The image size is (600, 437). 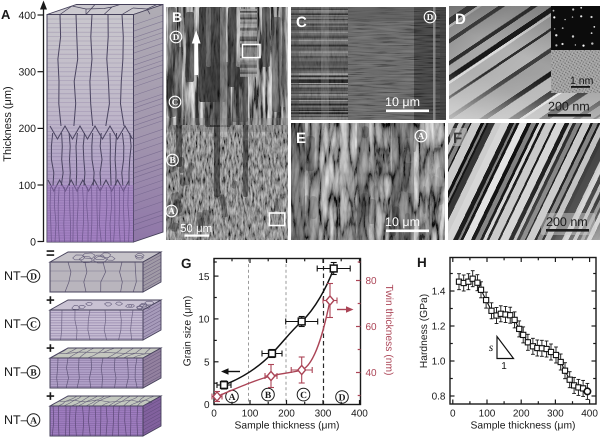 What do you see at coordinates (491, 348) in the screenshot?
I see `svg-text: s` at bounding box center [491, 348].